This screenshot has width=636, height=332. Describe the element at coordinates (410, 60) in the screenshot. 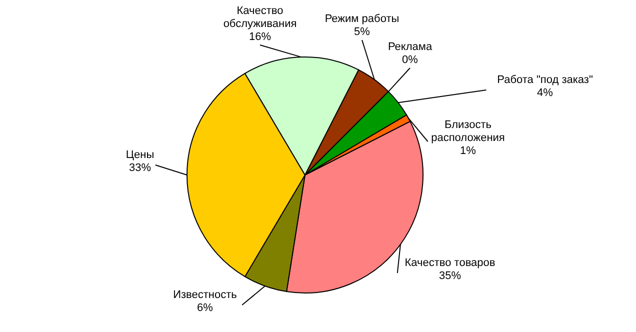

I see `text: 0%` at that location.